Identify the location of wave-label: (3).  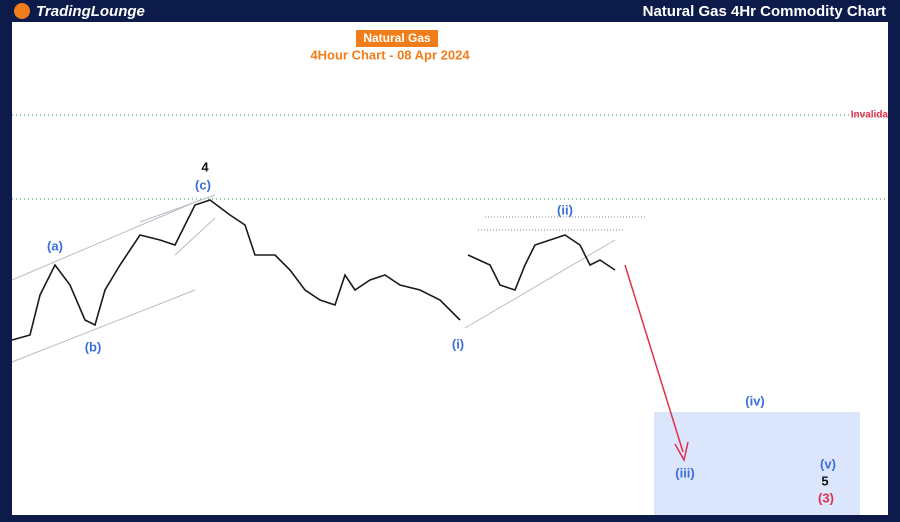
(826, 497).